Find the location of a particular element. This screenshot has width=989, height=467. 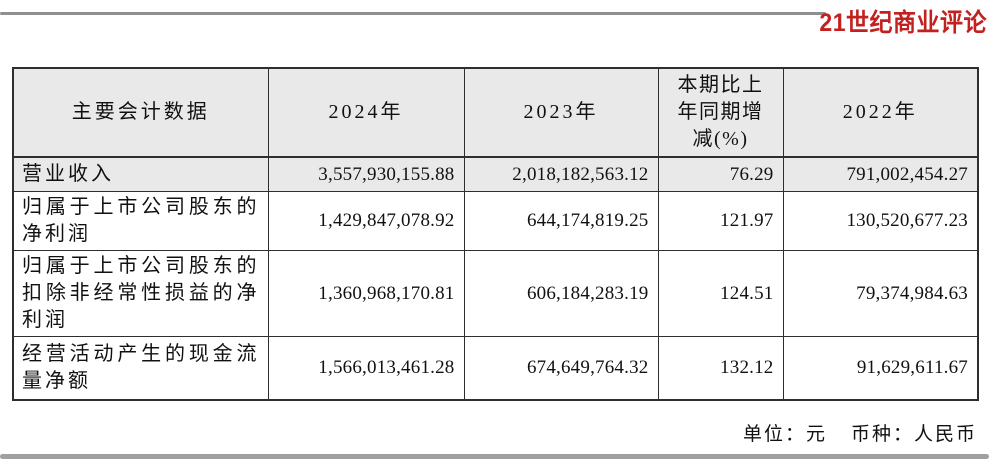

value-2022: 91,629,611.67 is located at coordinates (880, 368).